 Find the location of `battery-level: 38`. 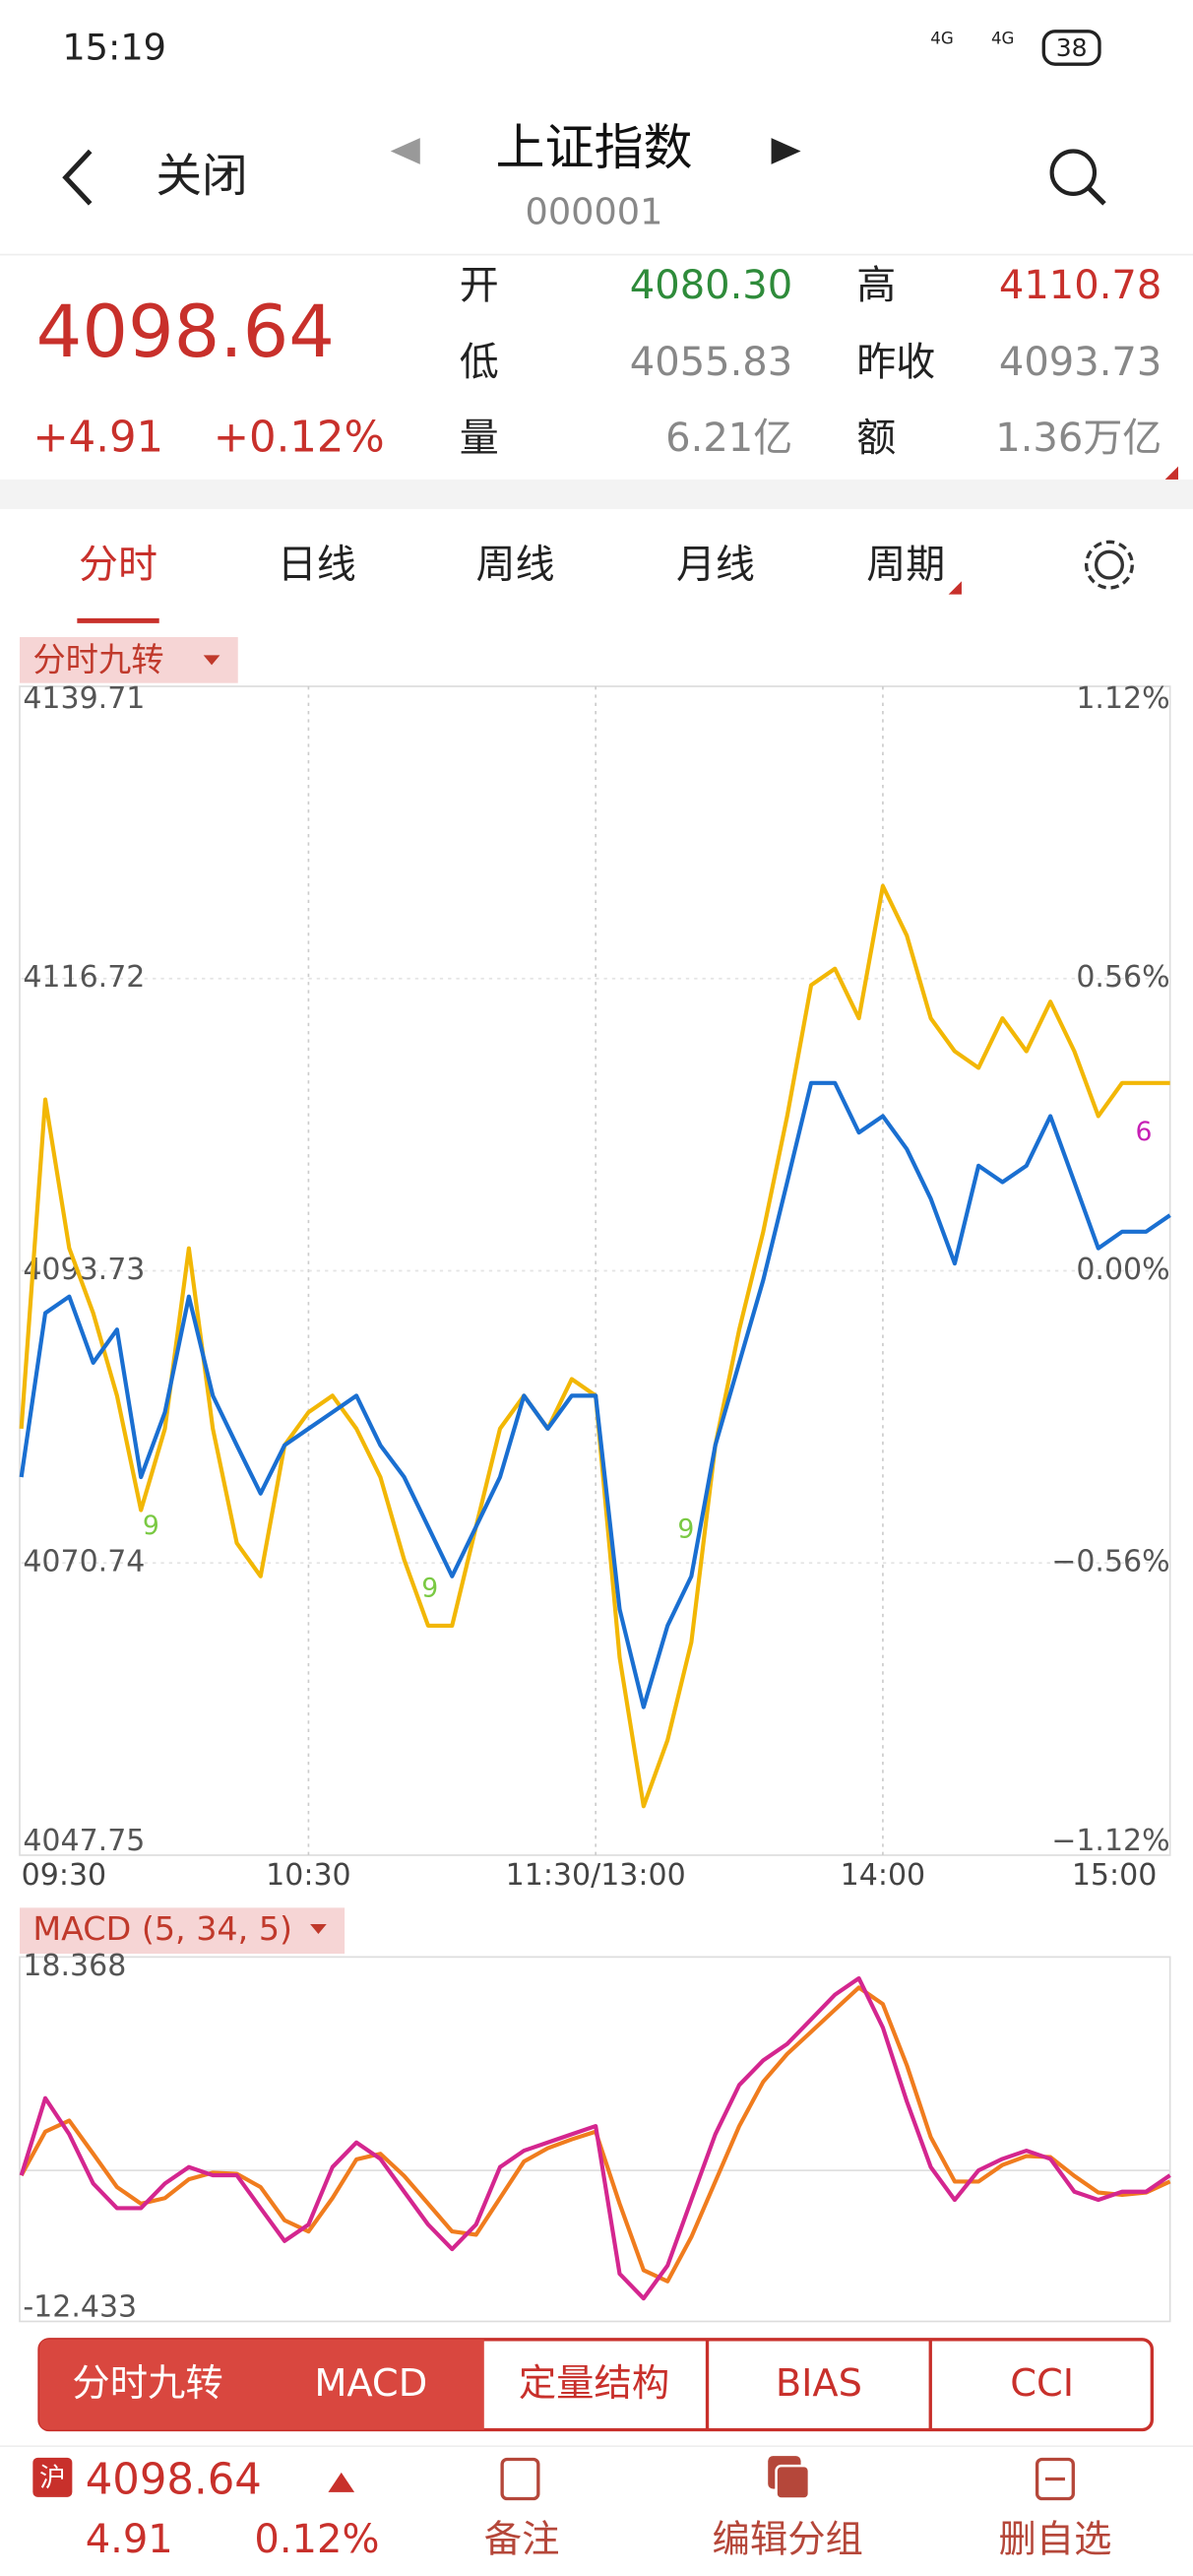

battery-level: 38 is located at coordinates (1072, 47).